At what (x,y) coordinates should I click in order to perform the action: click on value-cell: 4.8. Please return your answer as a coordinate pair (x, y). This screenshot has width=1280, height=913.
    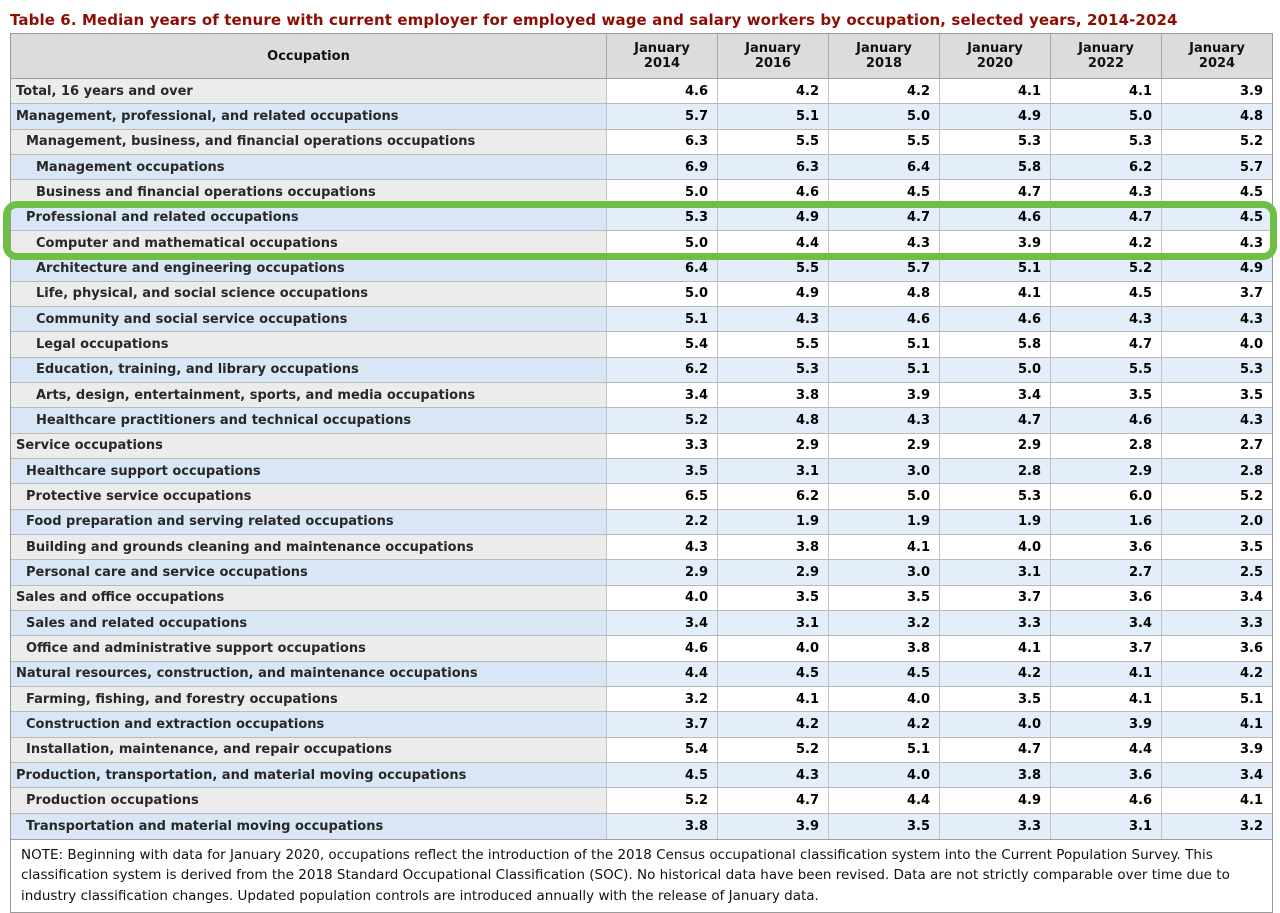
    Looking at the image, I should click on (883, 293).